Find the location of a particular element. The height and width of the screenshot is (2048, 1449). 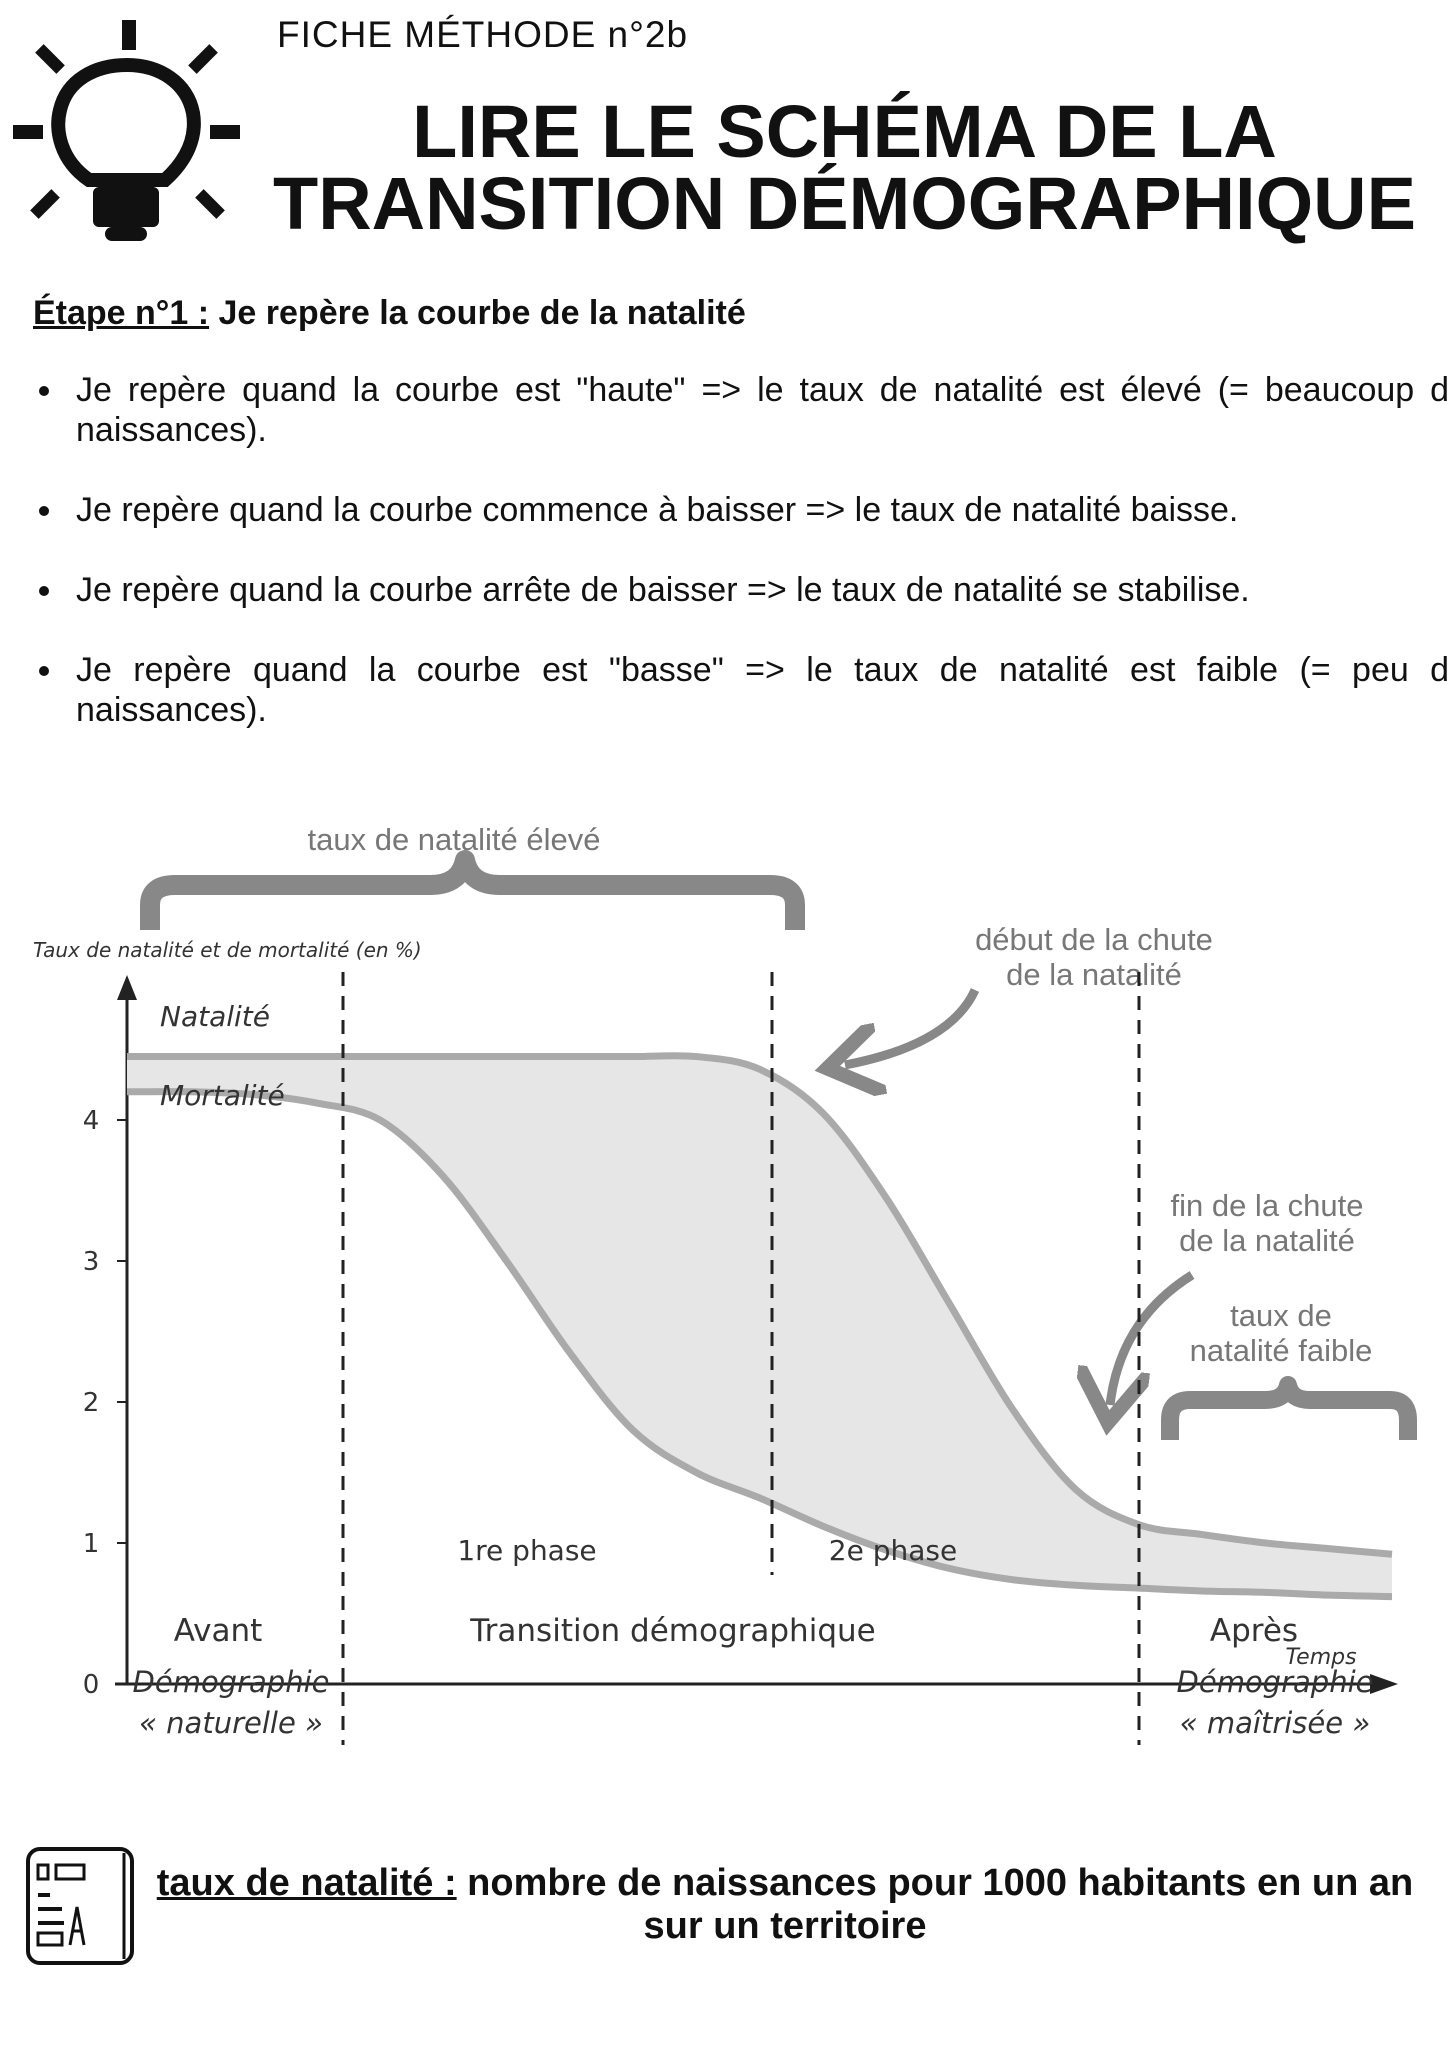

method-sheet-label: FICHE MÉTHODE n°2b is located at coordinates (483, 34).